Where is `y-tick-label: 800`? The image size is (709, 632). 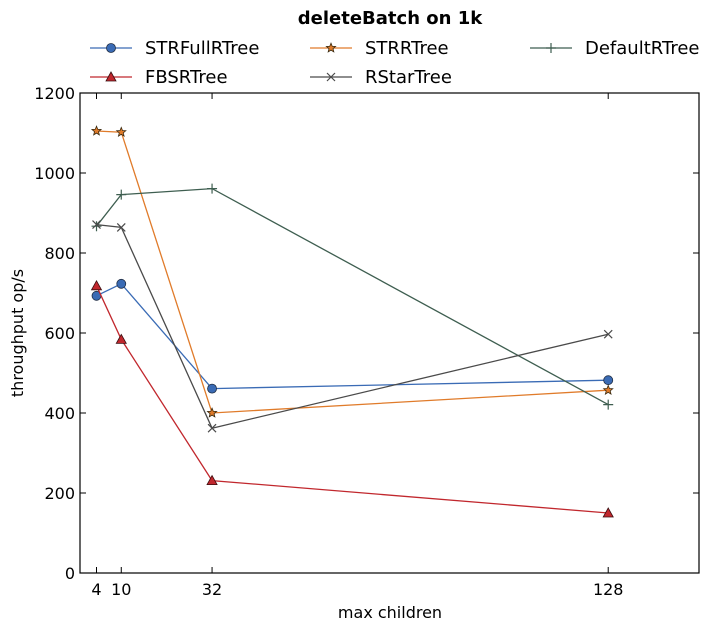
y-tick-label: 800 is located at coordinates (59, 253).